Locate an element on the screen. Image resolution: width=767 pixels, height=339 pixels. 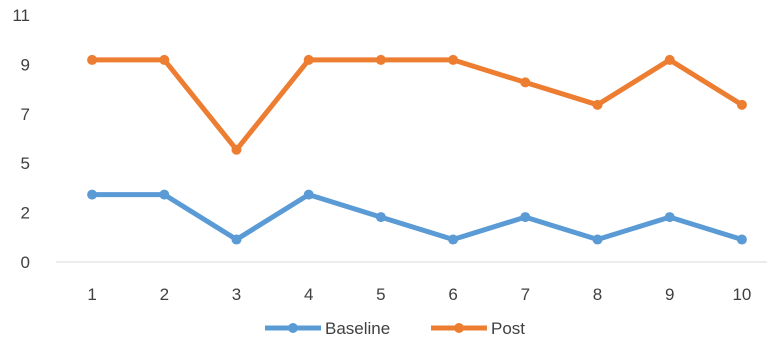
x-tick-label: 9 is located at coordinates (669, 294).